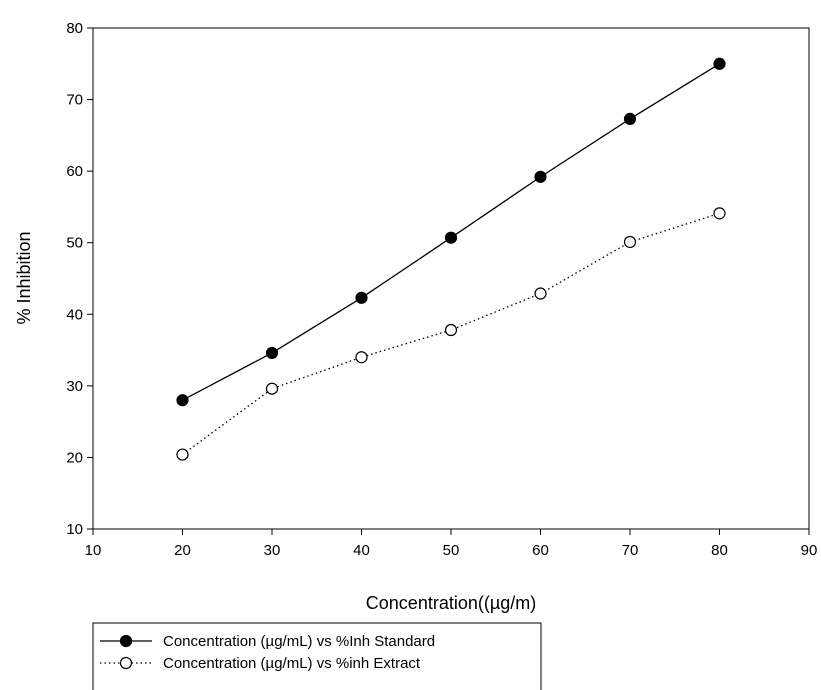 Image resolution: width=821 pixels, height=690 pixels. I want to click on y-tick-label: 60, so click(74, 171).